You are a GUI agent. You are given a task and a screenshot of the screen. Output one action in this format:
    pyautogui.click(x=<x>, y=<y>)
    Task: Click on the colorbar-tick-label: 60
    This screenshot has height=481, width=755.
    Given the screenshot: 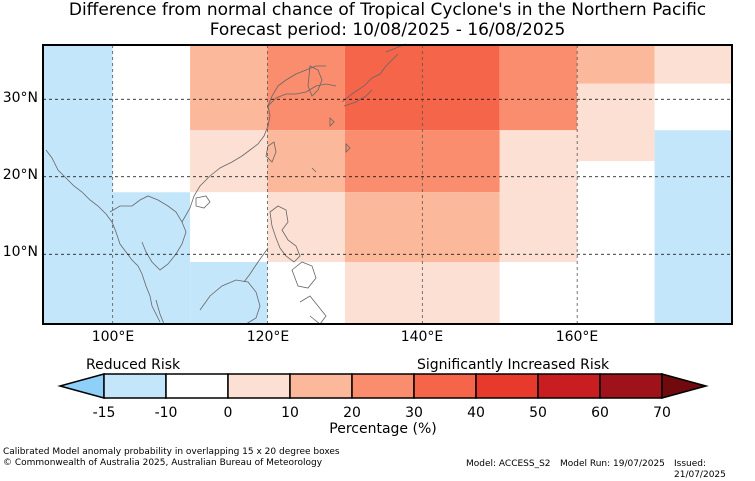 What is the action you would take?
    pyautogui.click(x=600, y=413)
    